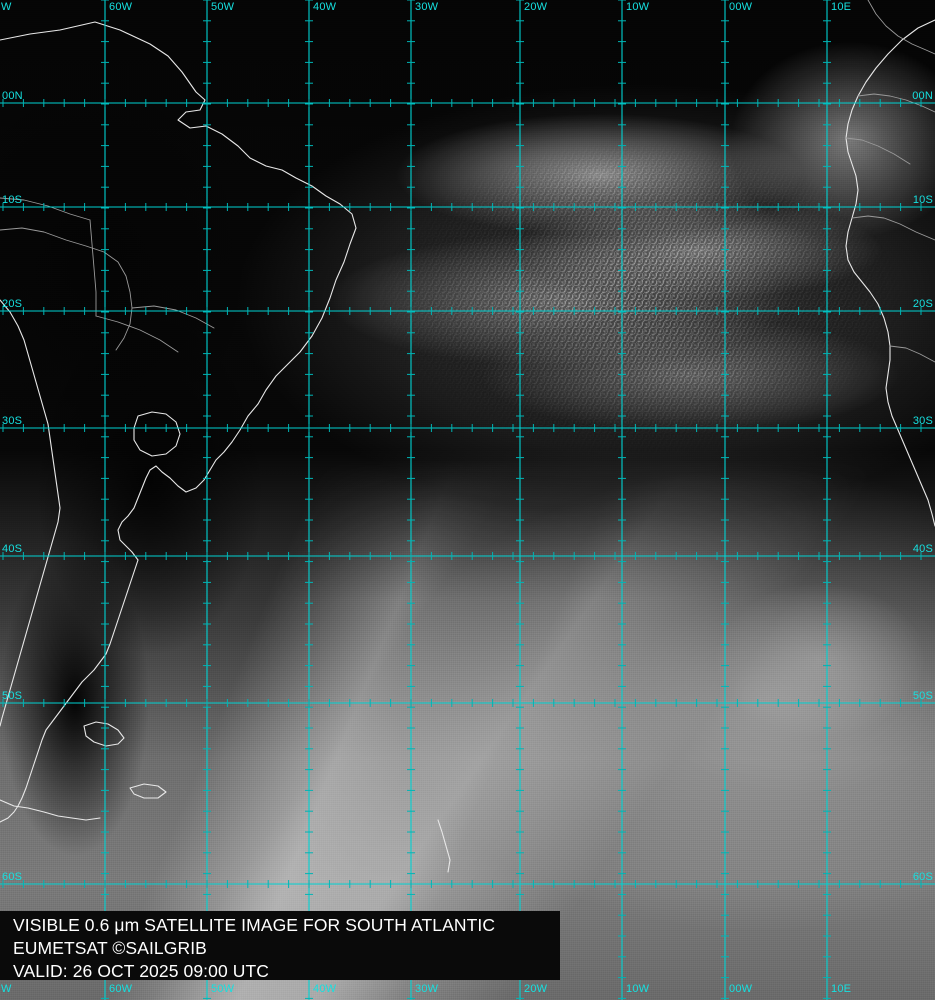 The width and height of the screenshot is (935, 1000). Describe the element at coordinates (141, 971) in the screenshot. I see `caption-valid: VALID: 26 OCT 2025 09:00 UTC` at that location.